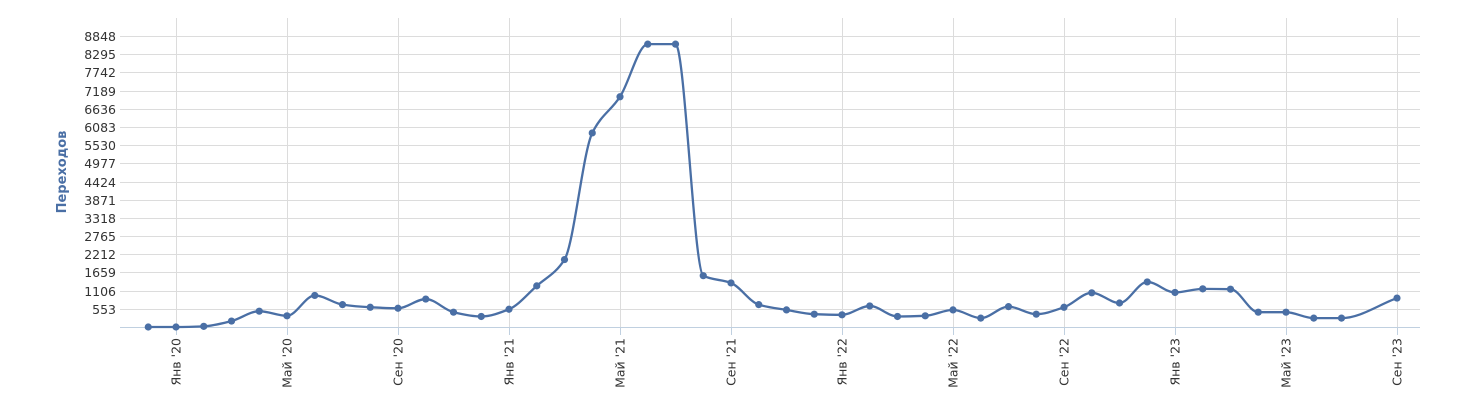 This screenshot has width=1463, height=419. Describe the element at coordinates (953, 363) in the screenshot. I see `x-tick-label: Май '22` at that location.